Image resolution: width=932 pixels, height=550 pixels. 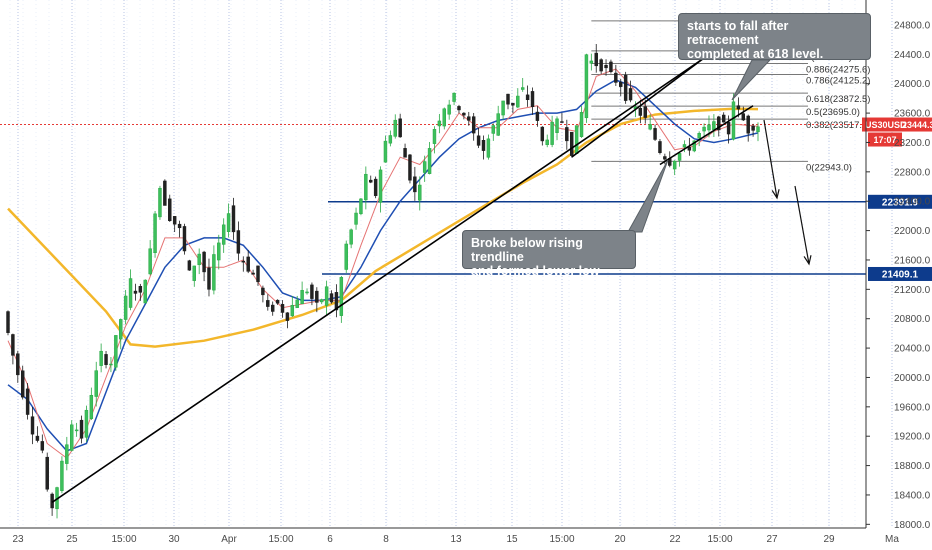 I want to click on annotation-retracement-line1: starts to fall after retracement, so click(x=738, y=33).